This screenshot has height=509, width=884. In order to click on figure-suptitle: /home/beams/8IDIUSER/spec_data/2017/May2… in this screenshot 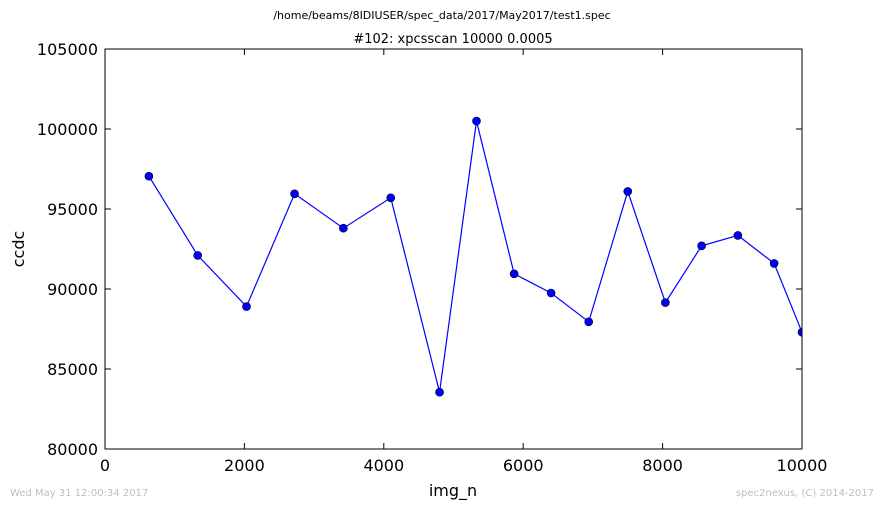, I will do `click(442, 15)`.